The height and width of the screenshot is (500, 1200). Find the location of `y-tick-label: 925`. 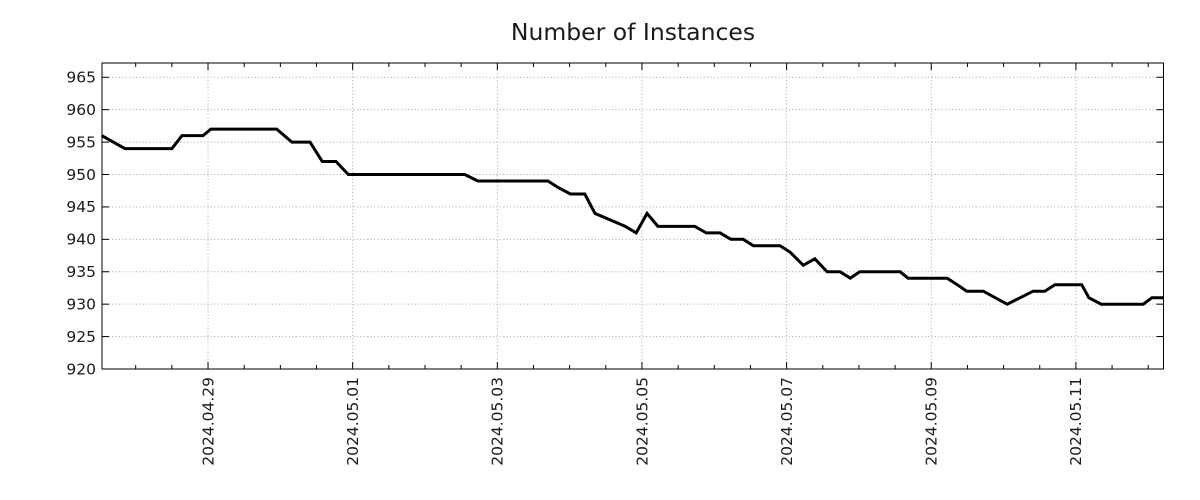

y-tick-label: 925 is located at coordinates (81, 337).